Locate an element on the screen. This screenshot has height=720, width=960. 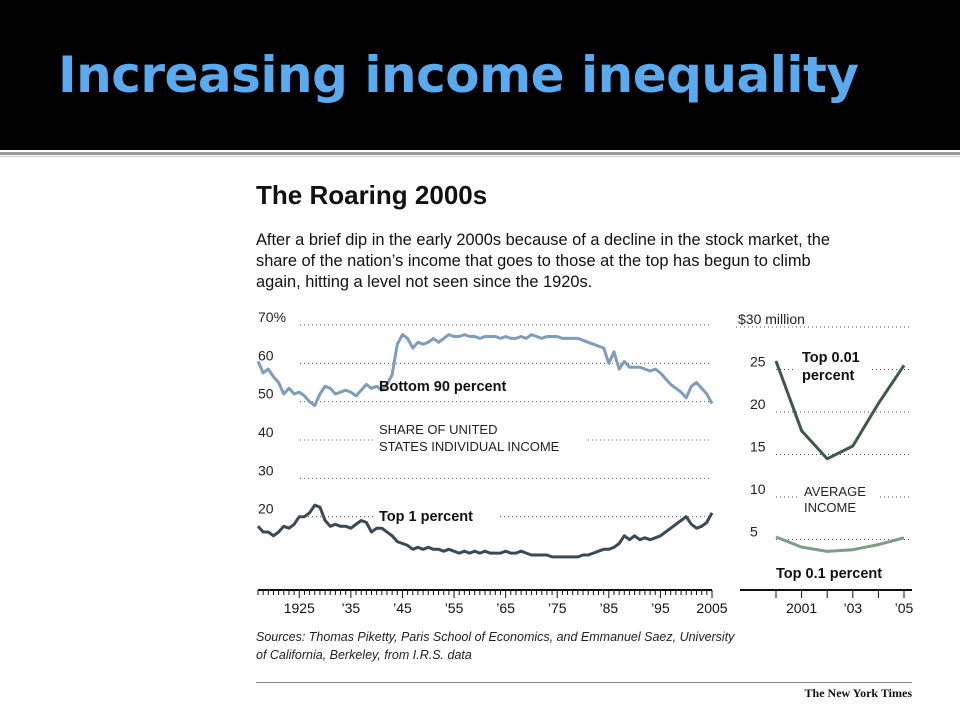
x-tick-label: ’05 is located at coordinates (904, 608).